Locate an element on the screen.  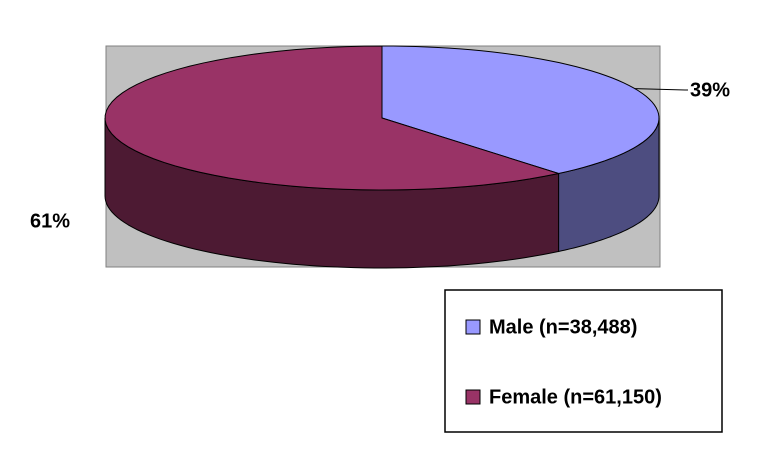
data-label: 61% is located at coordinates (50, 221).